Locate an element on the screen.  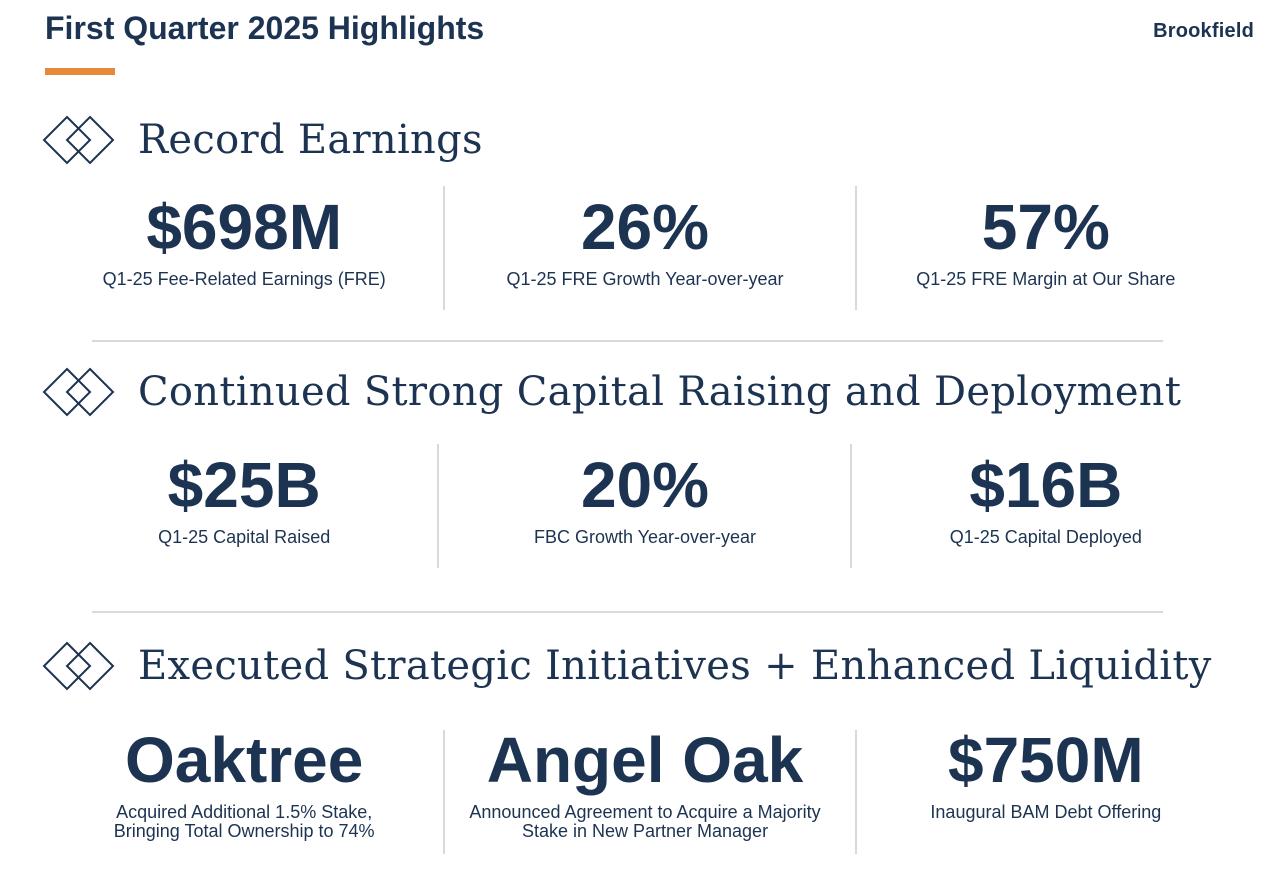
metric-value: Angel Oak is located at coordinates (645, 760).